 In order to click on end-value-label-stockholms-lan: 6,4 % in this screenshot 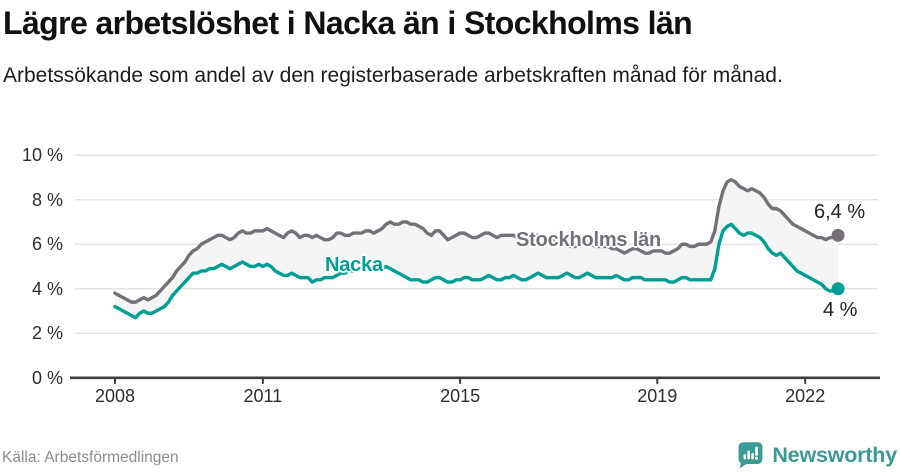, I will do `click(840, 212)`.